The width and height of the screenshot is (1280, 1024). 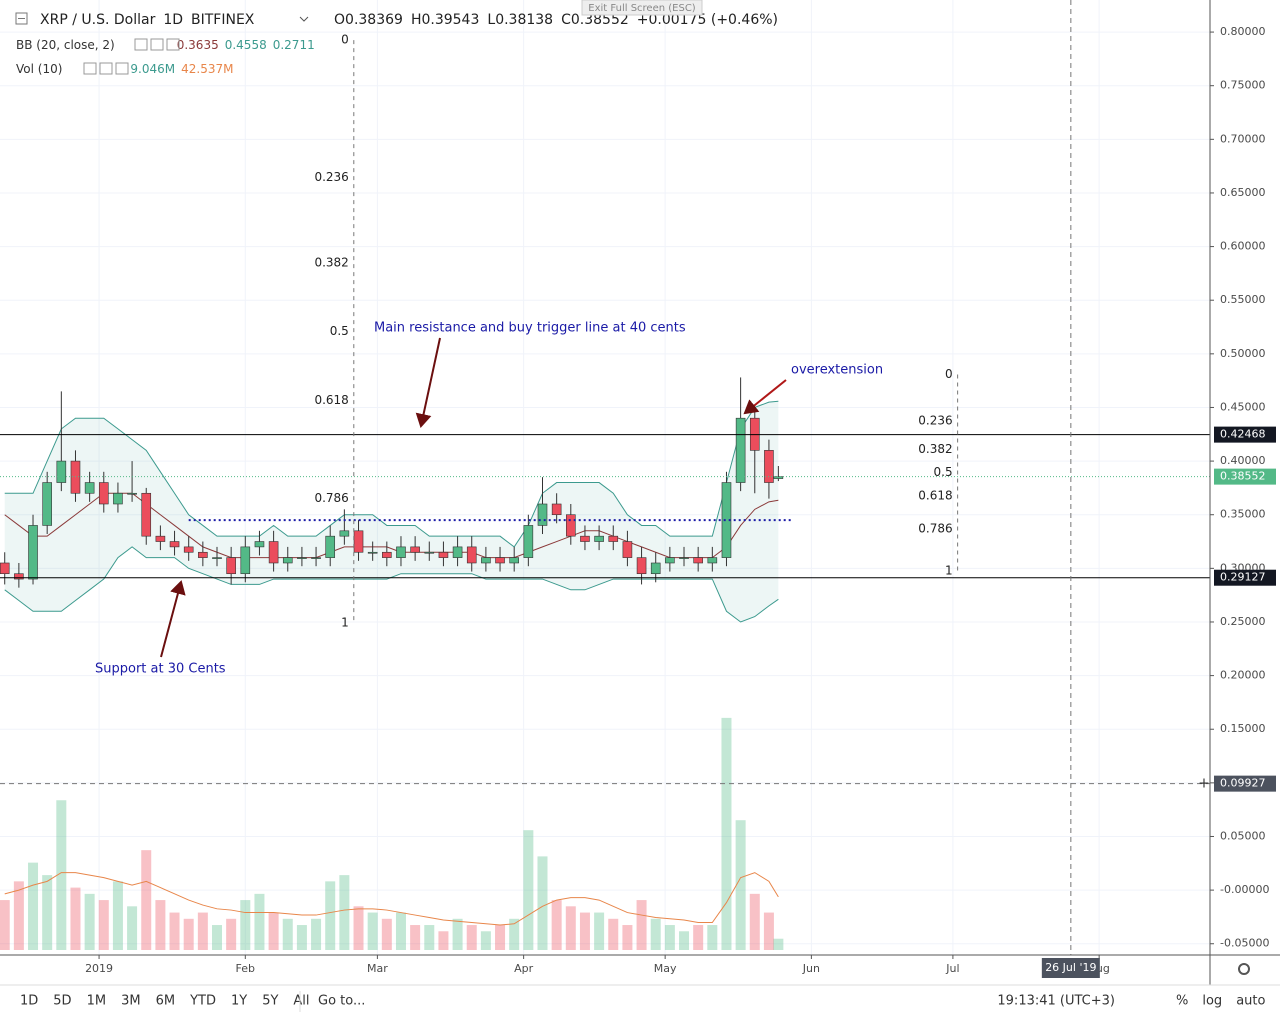 What do you see at coordinates (62, 1001) in the screenshot?
I see `range-button: 5D` at bounding box center [62, 1001].